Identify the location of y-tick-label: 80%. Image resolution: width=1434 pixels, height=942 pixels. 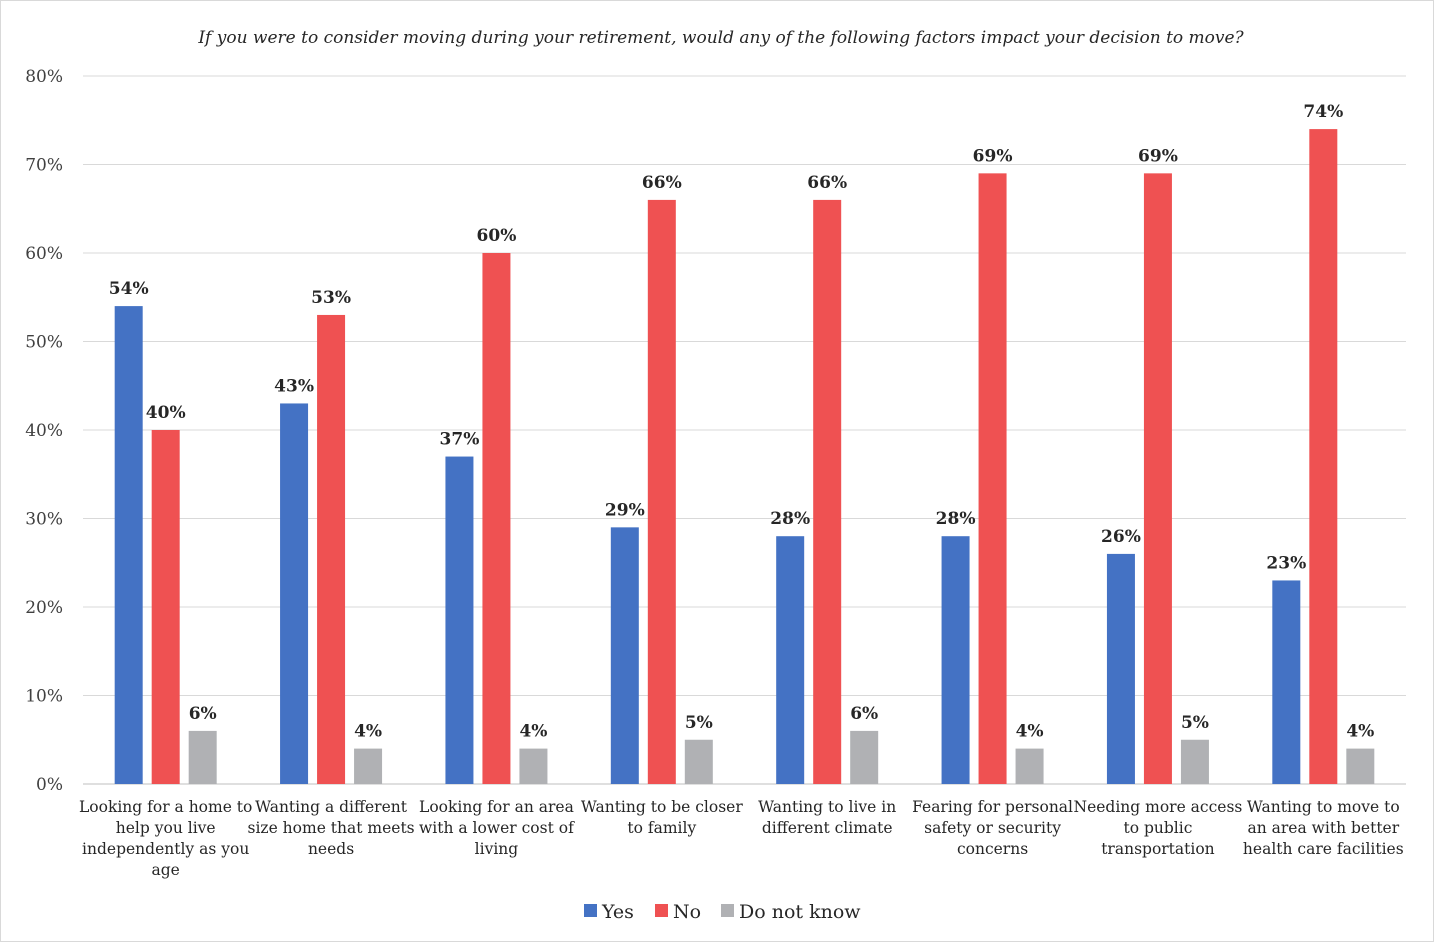
(44, 77).